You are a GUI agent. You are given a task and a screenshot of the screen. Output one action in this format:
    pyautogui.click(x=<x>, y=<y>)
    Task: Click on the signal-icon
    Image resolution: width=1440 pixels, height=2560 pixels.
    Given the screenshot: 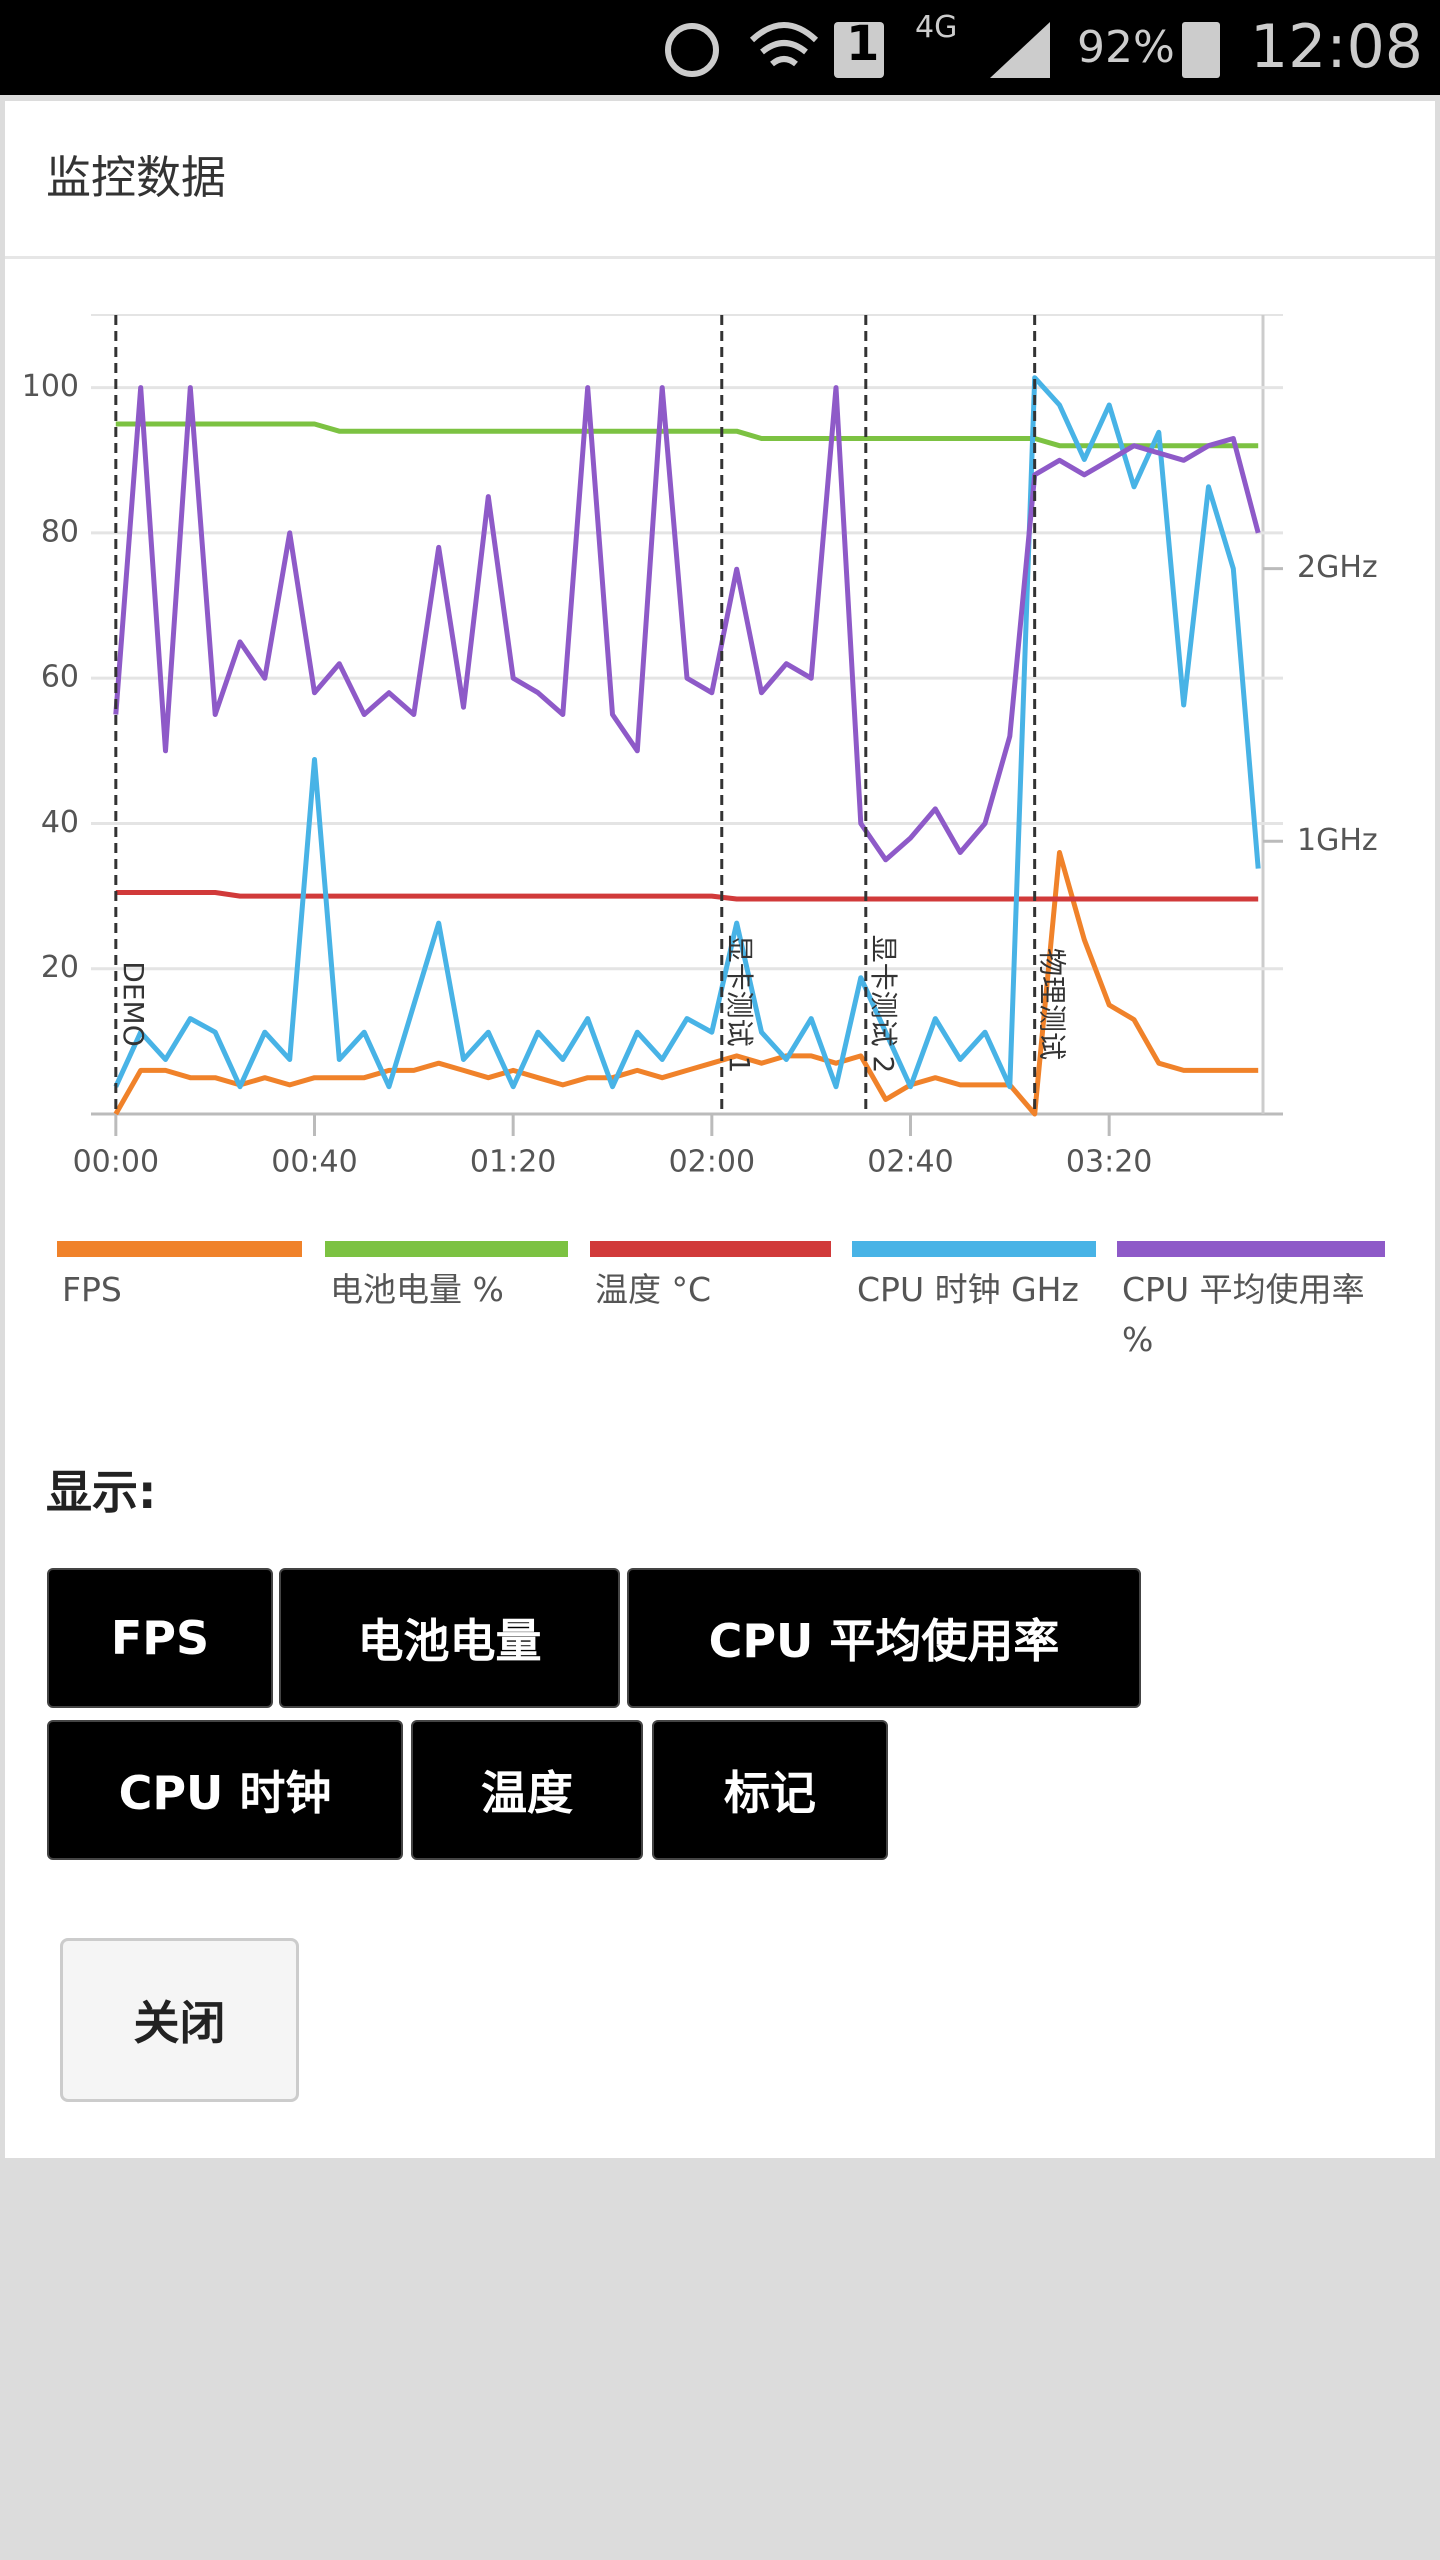 What is the action you would take?
    pyautogui.click(x=1020, y=50)
    